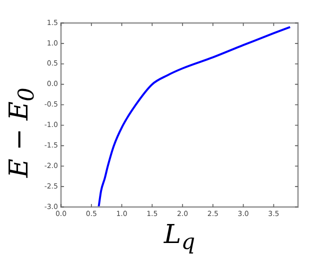  Describe the element at coordinates (179, 238) in the screenshot. I see `x-axis-title: L$_{q}$` at that location.